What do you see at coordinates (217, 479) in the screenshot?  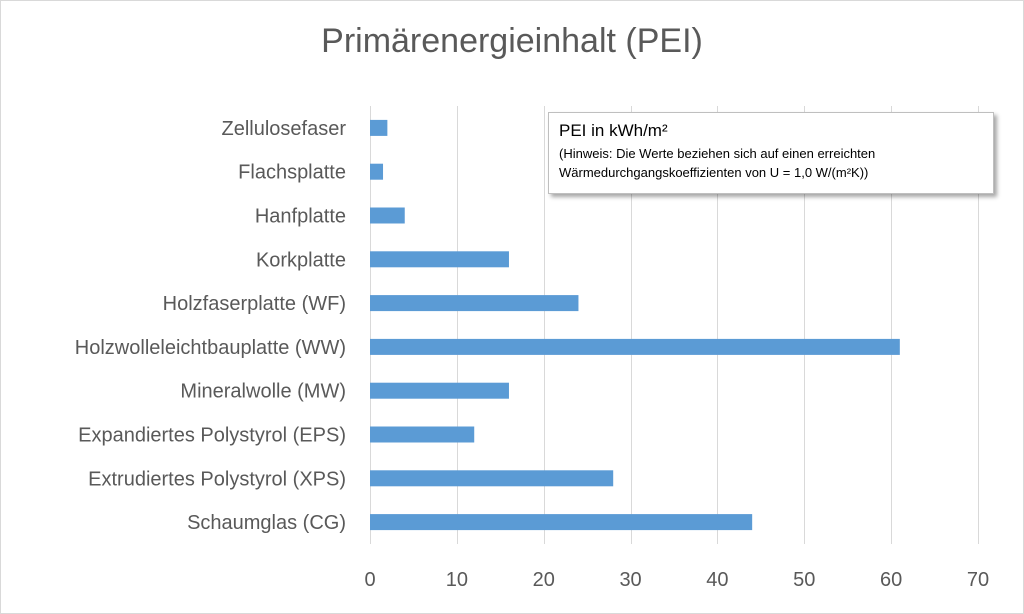 I see `category-label: Extrudiertes Polystyrol (XPS)` at bounding box center [217, 479].